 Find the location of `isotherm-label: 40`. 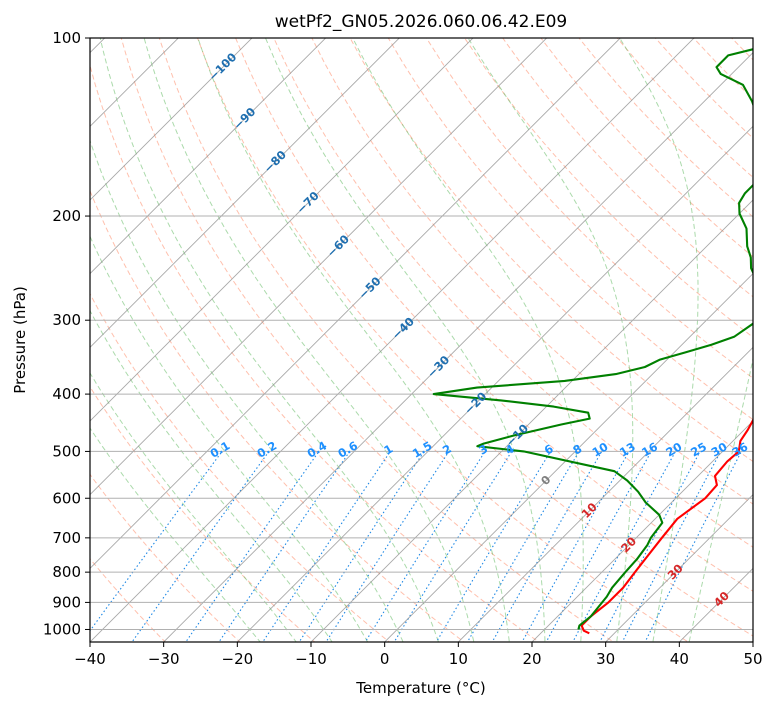

isotherm-label: 40 is located at coordinates (721, 599).